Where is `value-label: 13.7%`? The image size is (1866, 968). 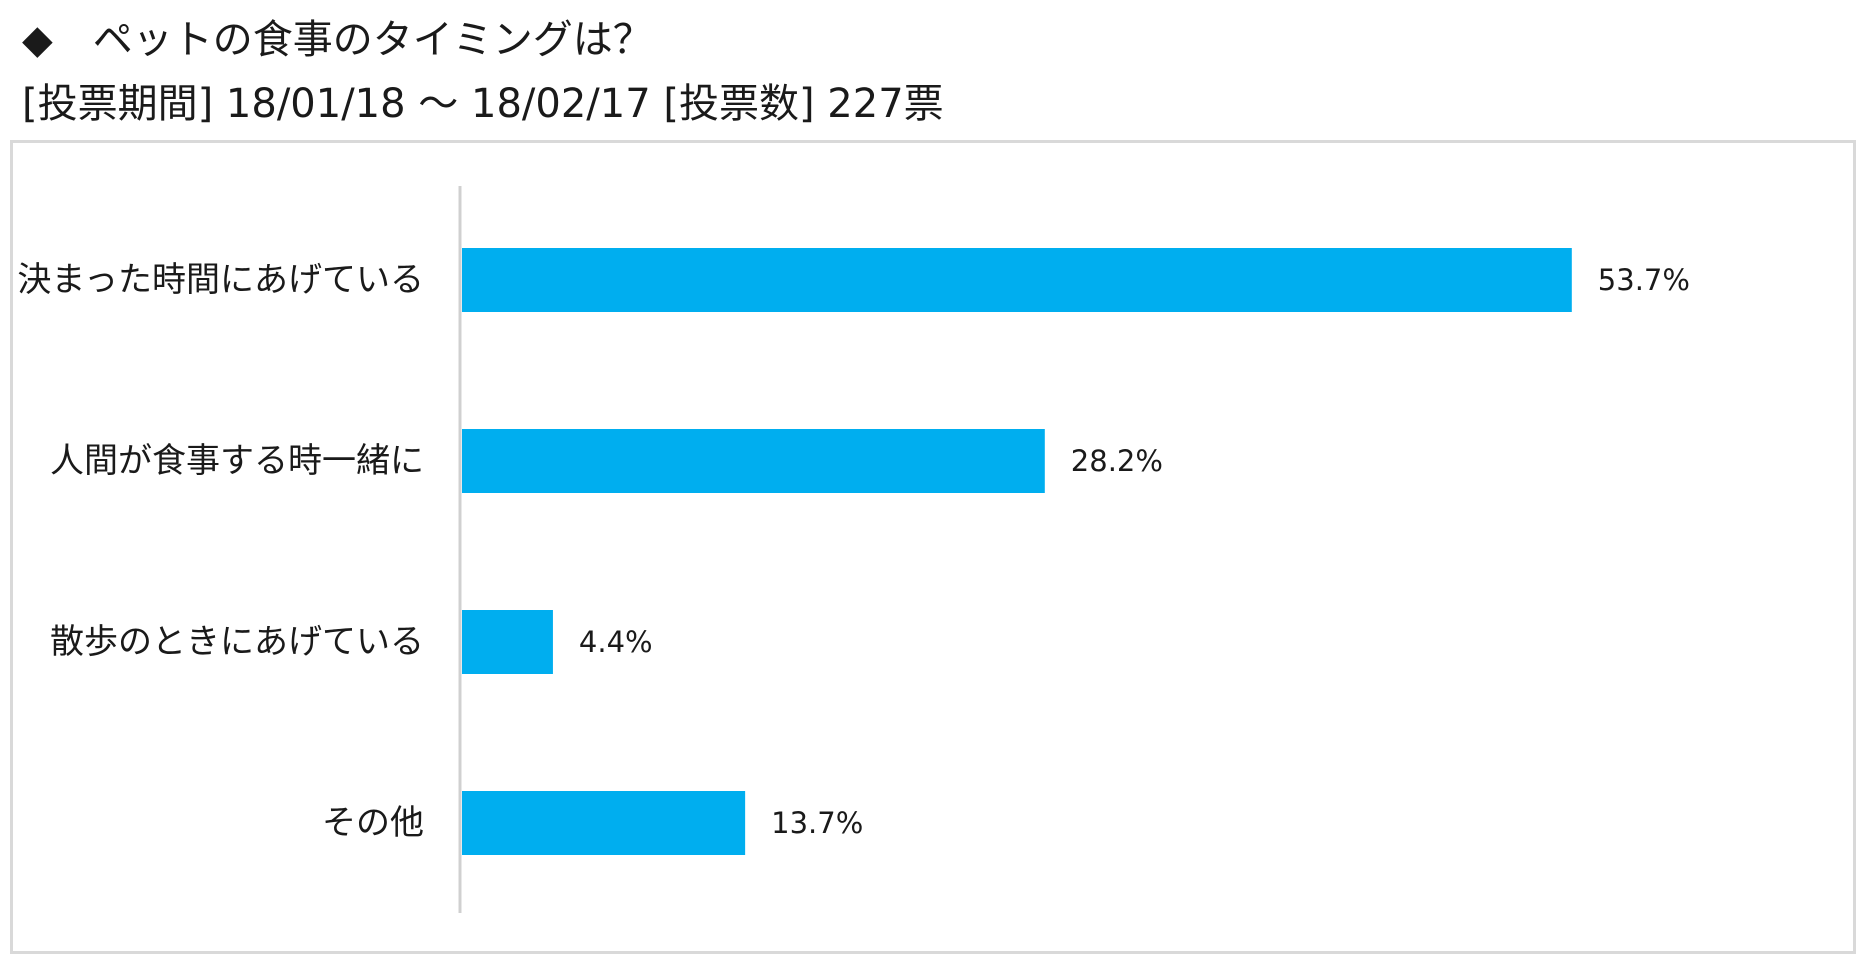 value-label: 13.7% is located at coordinates (817, 823).